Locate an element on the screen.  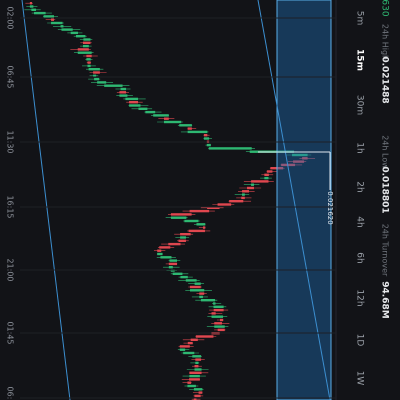
last-price: 630 is located at coordinates (385, 8).